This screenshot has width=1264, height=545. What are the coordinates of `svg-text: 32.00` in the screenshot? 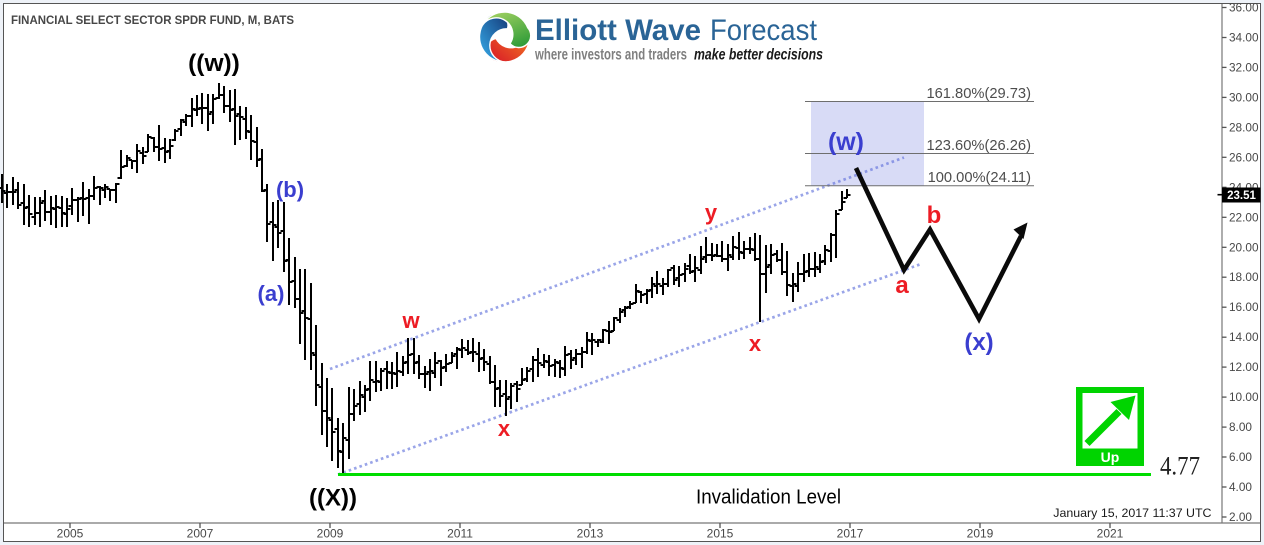 It's located at (1244, 67).